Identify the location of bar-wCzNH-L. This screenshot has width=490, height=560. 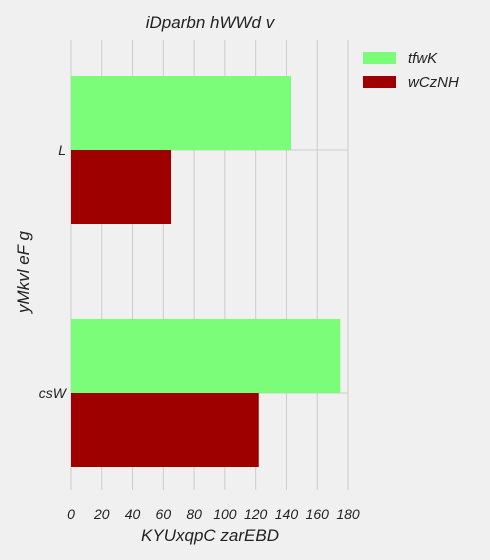
(121, 187).